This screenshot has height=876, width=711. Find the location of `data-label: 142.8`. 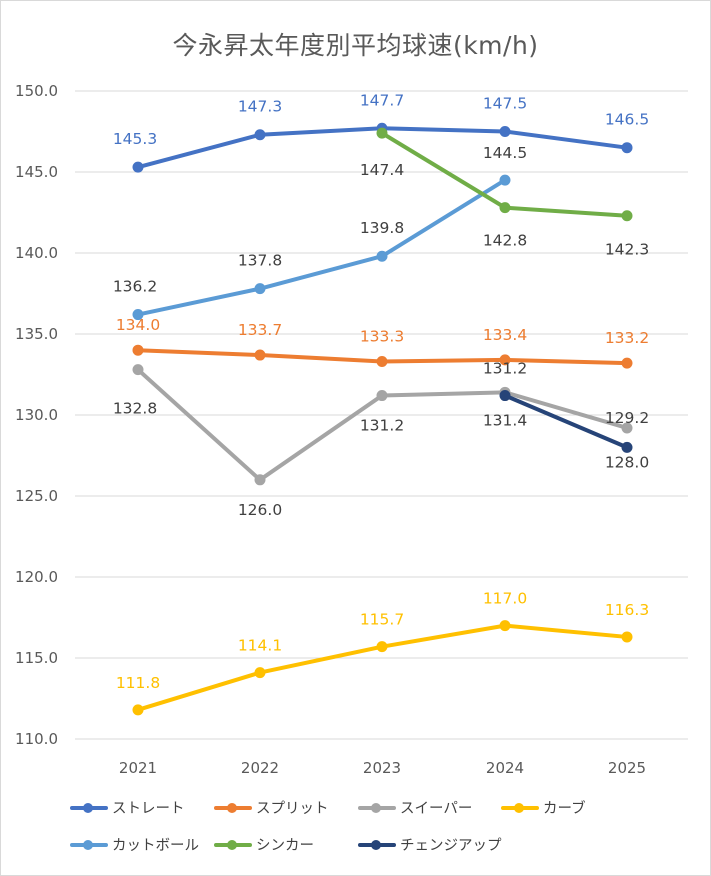

data-label: 142.8 is located at coordinates (505, 241).